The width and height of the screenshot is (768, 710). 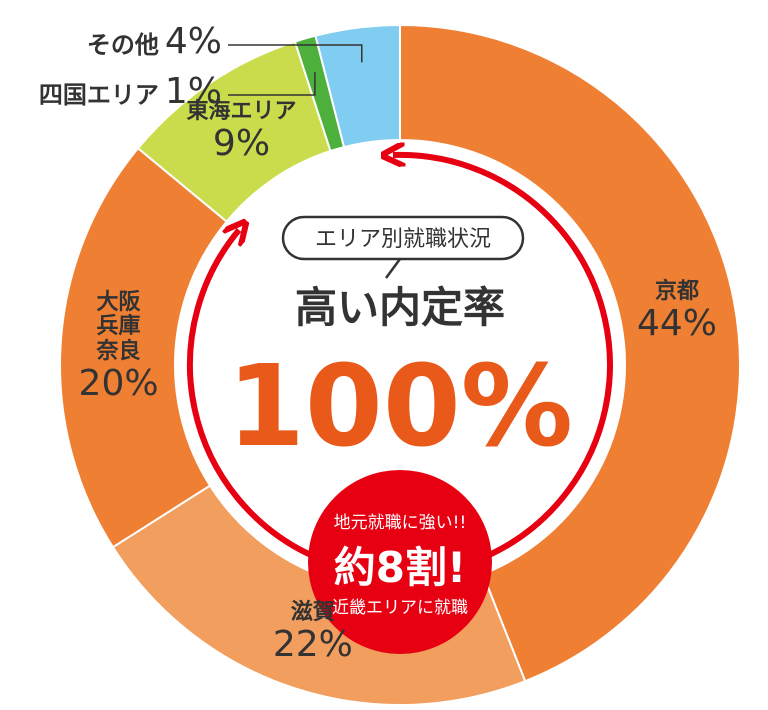 I want to click on callout-main: 約8割!, so click(x=400, y=567).